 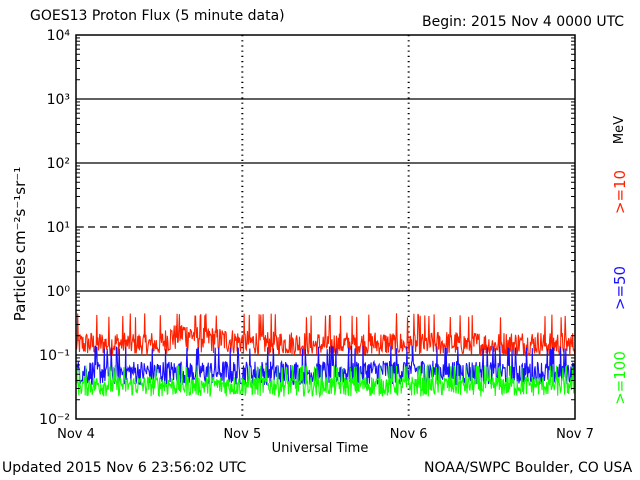 What do you see at coordinates (124, 468) in the screenshot?
I see `updated-timestamp: Updated 2015 Nov 6 23:56:02 UTC` at bounding box center [124, 468].